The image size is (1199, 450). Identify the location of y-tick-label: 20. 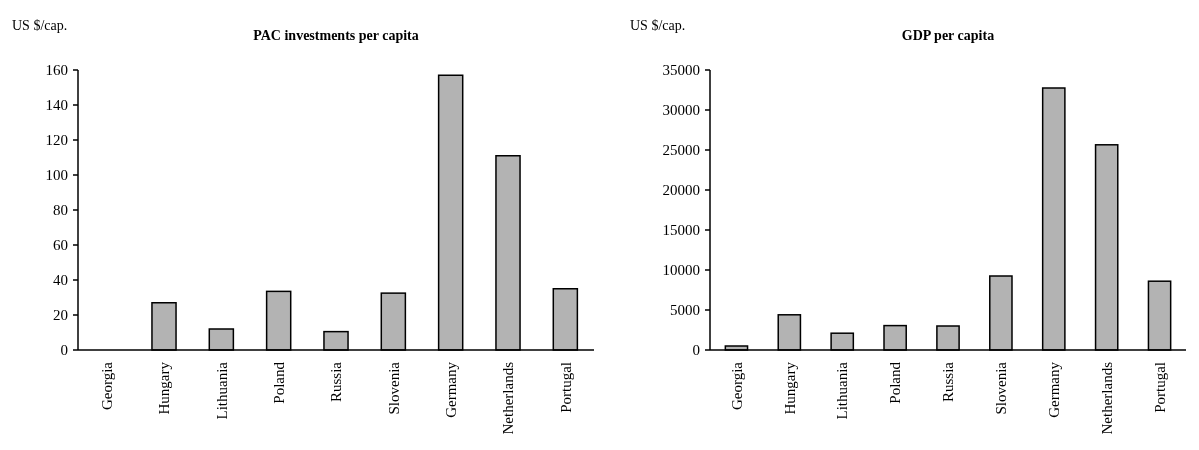
(60, 315).